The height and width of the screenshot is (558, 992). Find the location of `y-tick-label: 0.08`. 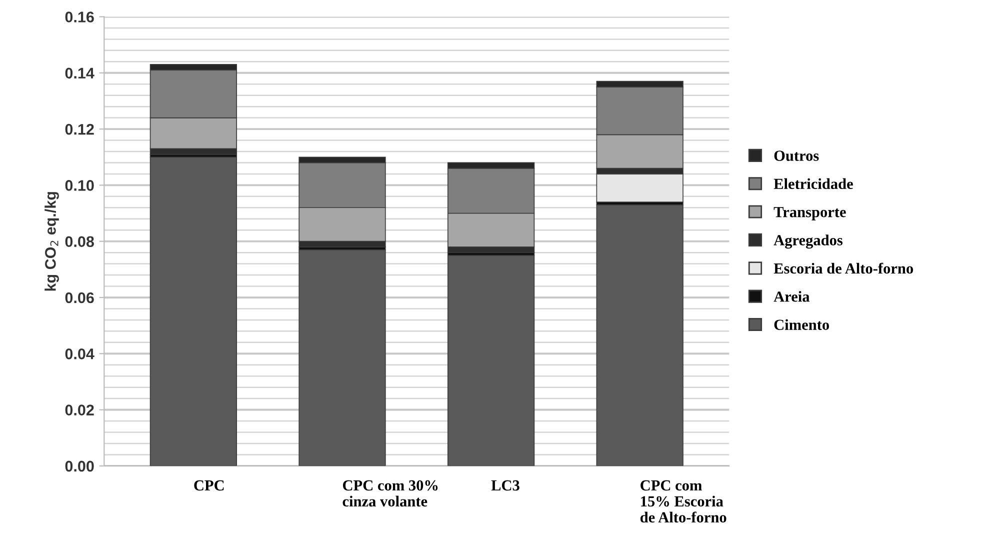

y-tick-label: 0.08 is located at coordinates (79, 242).